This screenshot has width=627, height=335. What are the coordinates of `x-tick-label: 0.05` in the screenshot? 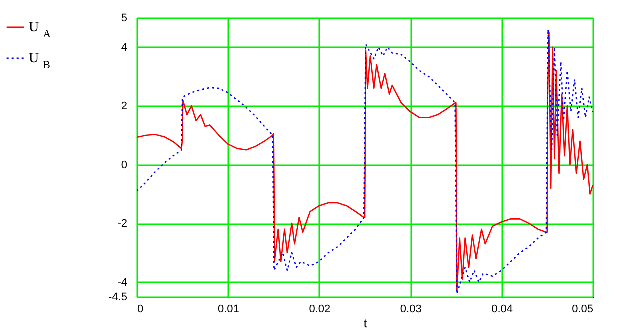 It's located at (583, 310).